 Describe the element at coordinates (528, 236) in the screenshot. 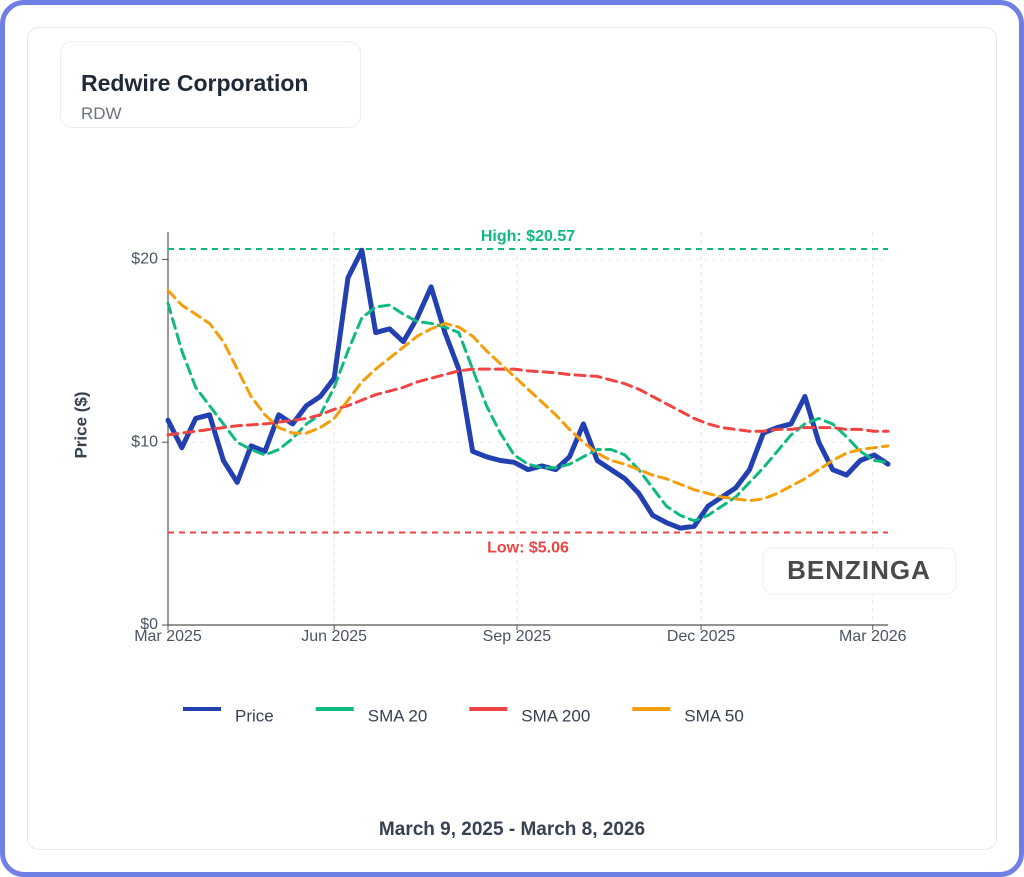

I see `reference-label: High: $20.57` at that location.